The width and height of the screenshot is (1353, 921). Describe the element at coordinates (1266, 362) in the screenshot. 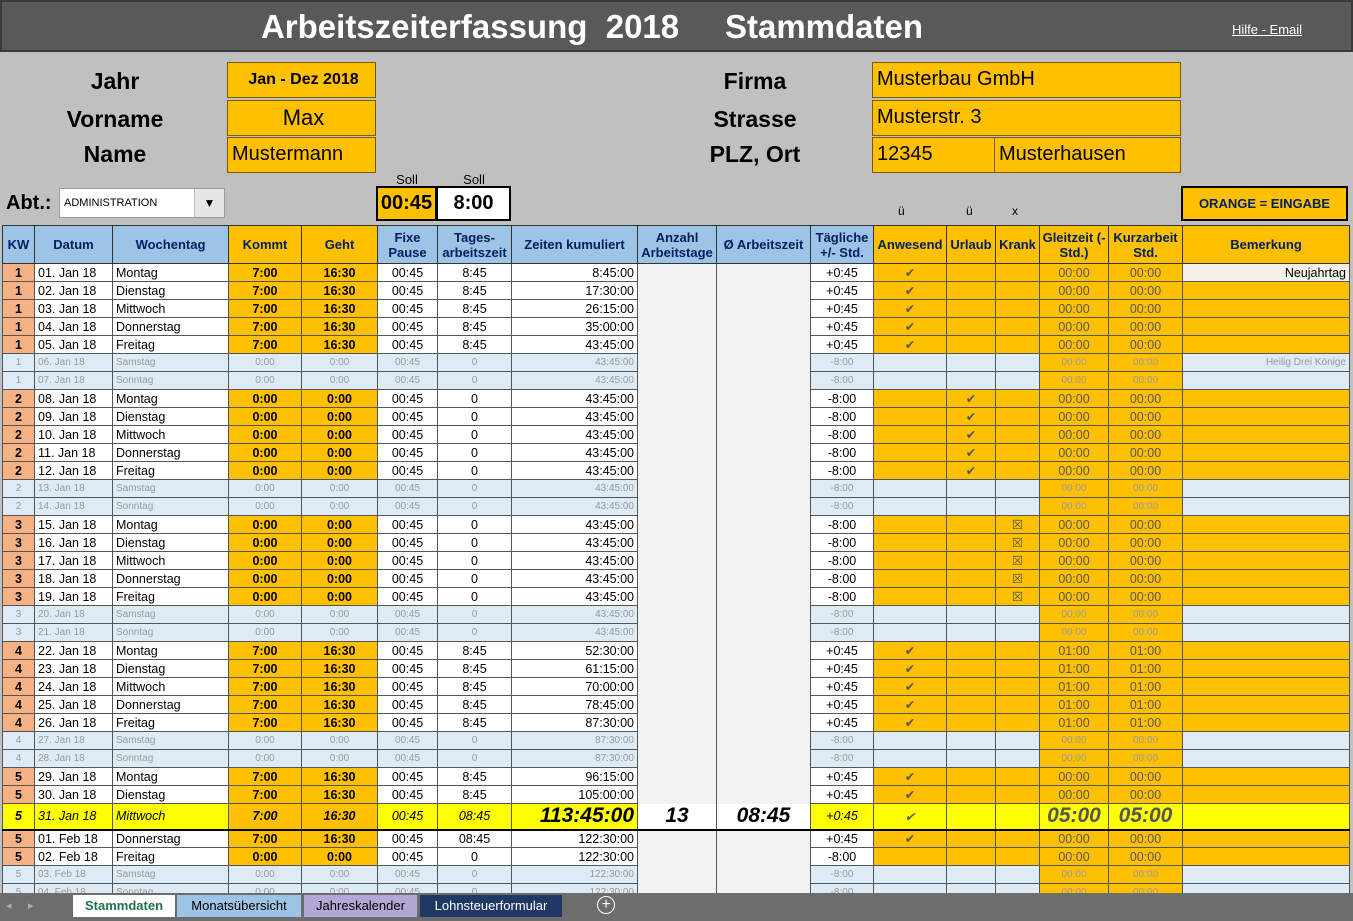

I see `cell-bemerkung: Heilig Drei Könige` at that location.